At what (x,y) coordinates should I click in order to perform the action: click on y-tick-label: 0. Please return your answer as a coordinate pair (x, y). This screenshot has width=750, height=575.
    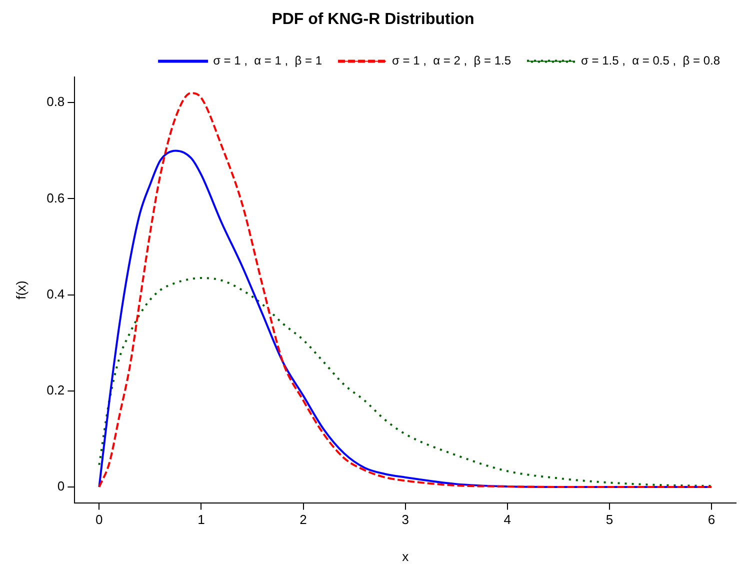
    Looking at the image, I should click on (61, 486).